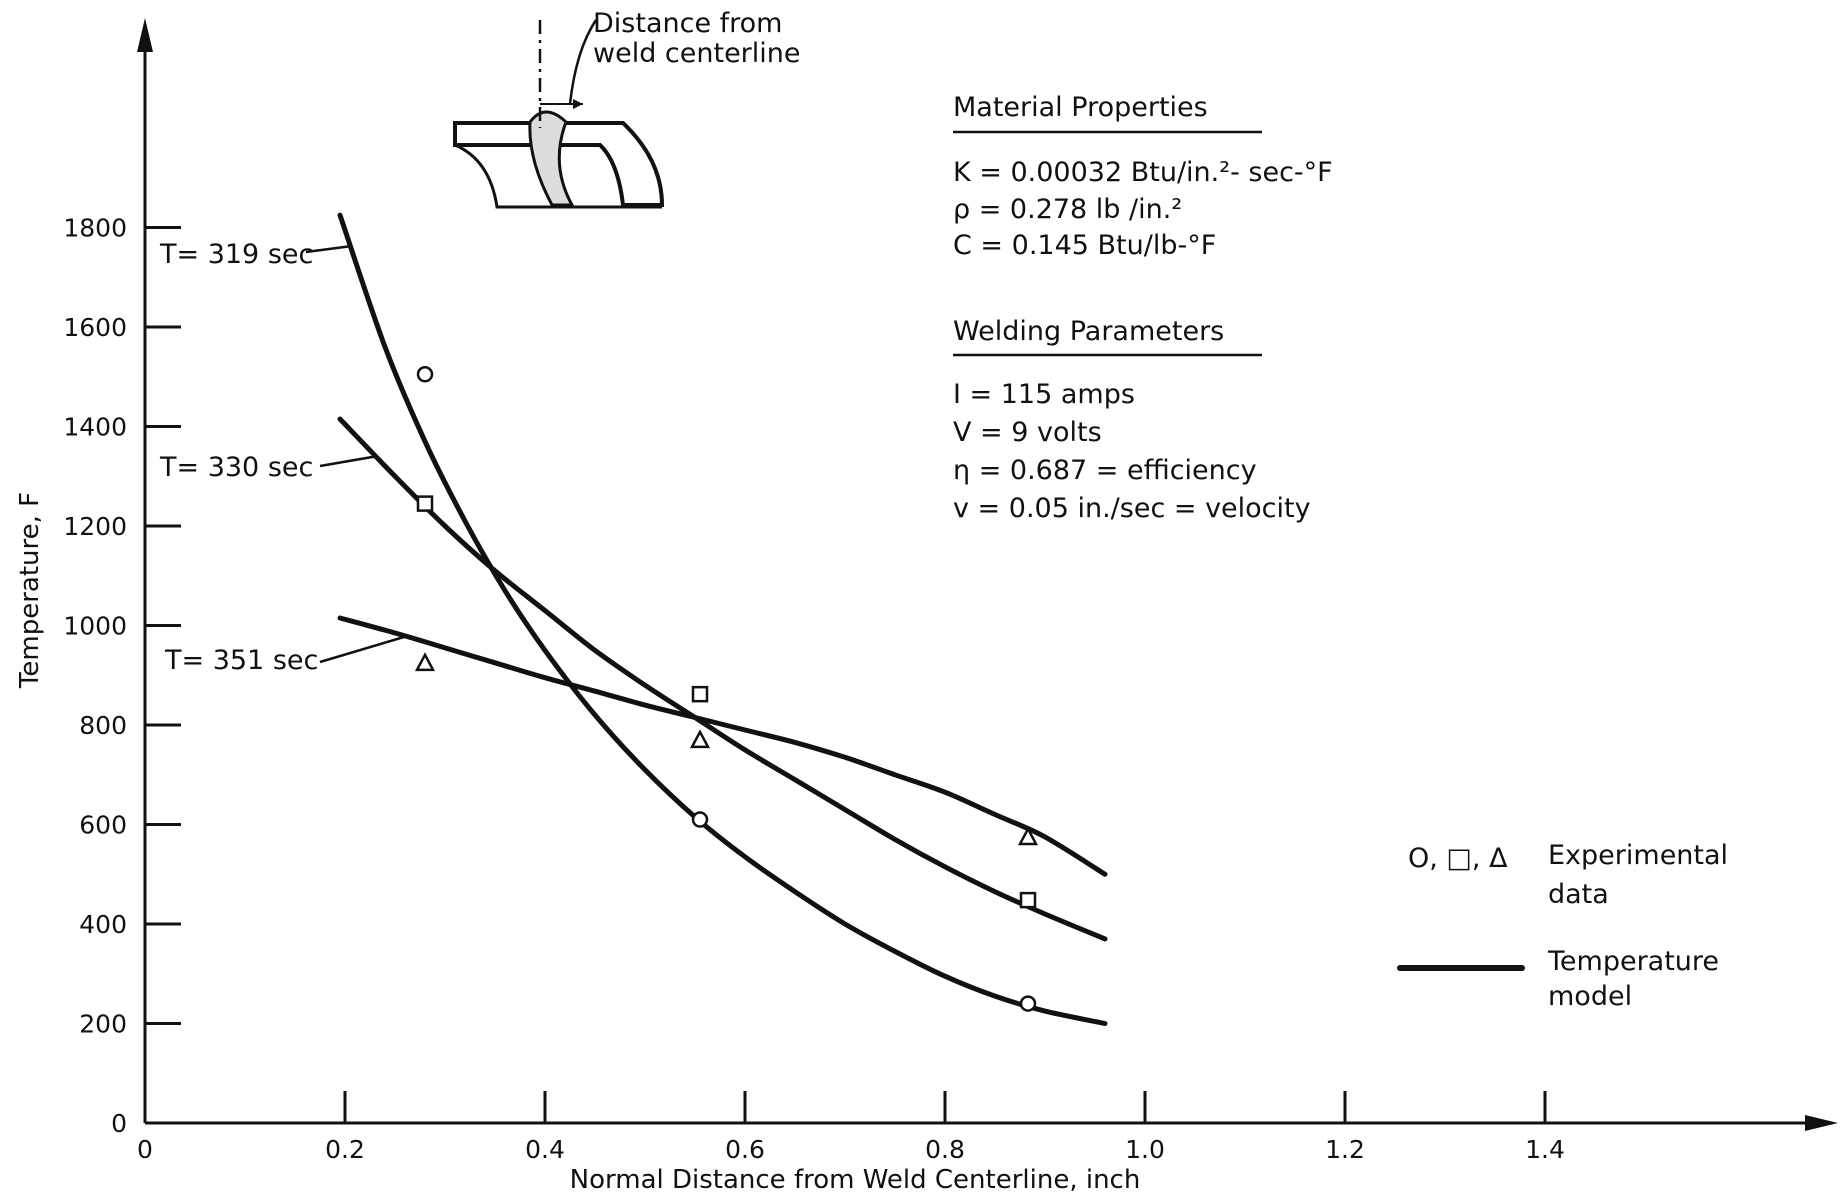 This screenshot has width=1845, height=1199. What do you see at coordinates (103, 1024) in the screenshot?
I see `y-tick-label: 200` at bounding box center [103, 1024].